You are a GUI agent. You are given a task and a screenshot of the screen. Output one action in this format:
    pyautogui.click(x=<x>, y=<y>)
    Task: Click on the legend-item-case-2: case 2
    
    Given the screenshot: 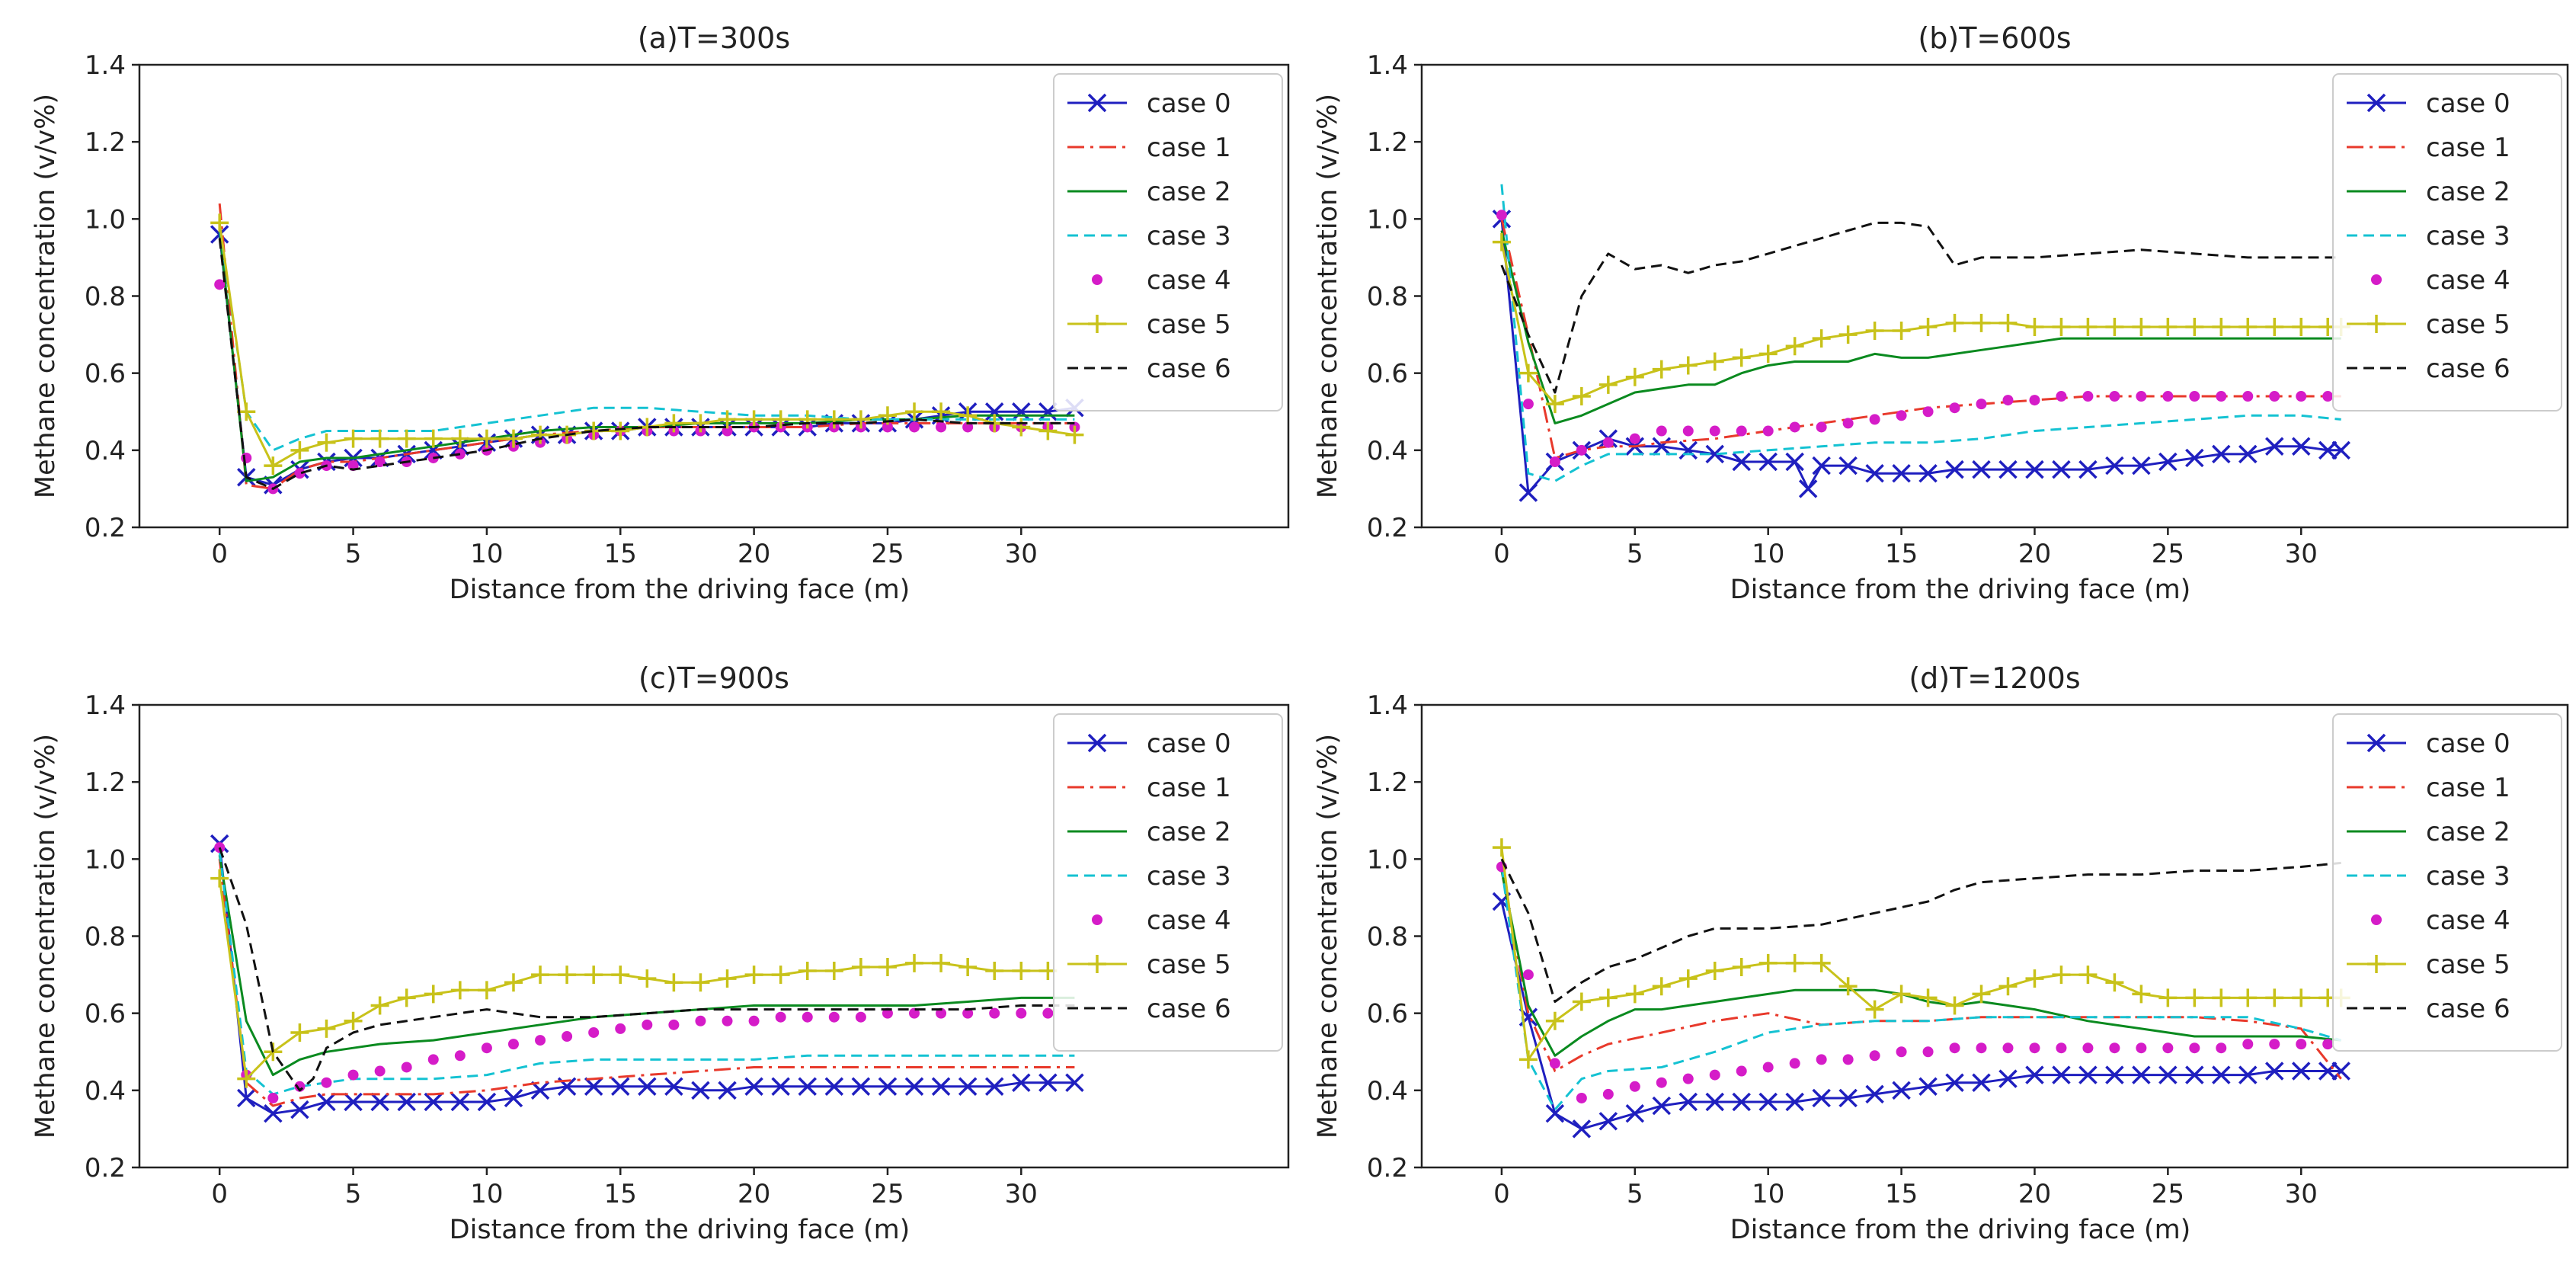 What is the action you would take?
    pyautogui.click(x=1149, y=192)
    